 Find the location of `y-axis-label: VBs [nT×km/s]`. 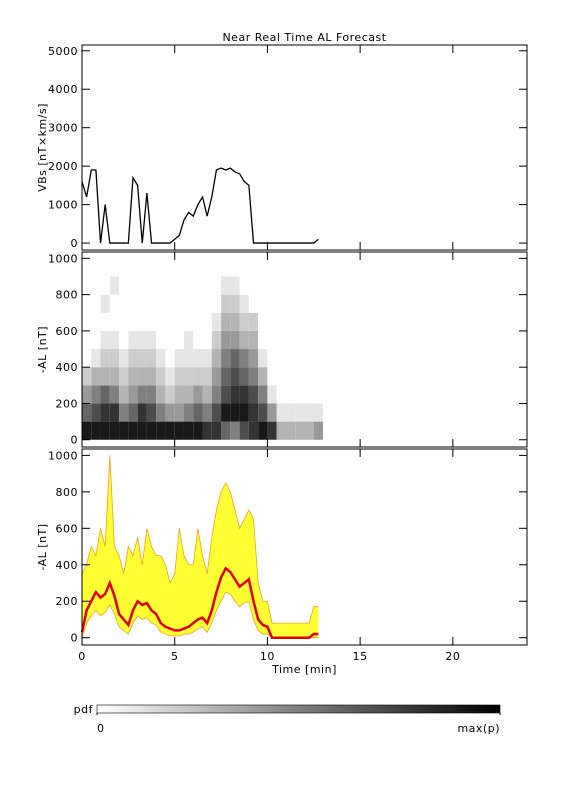

y-axis-label: VBs [nT×km/s] is located at coordinates (42, 147).